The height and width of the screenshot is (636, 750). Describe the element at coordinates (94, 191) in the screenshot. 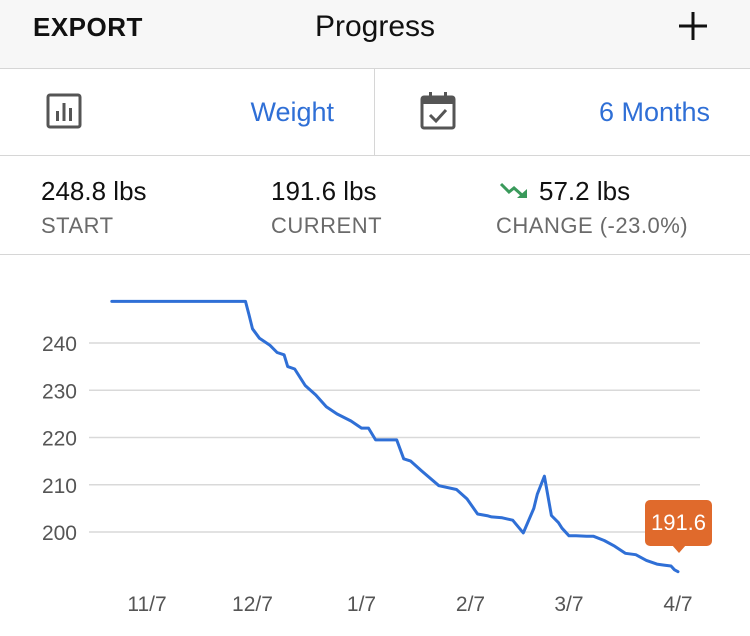

I see `start-value: 248.8 lbs` at that location.